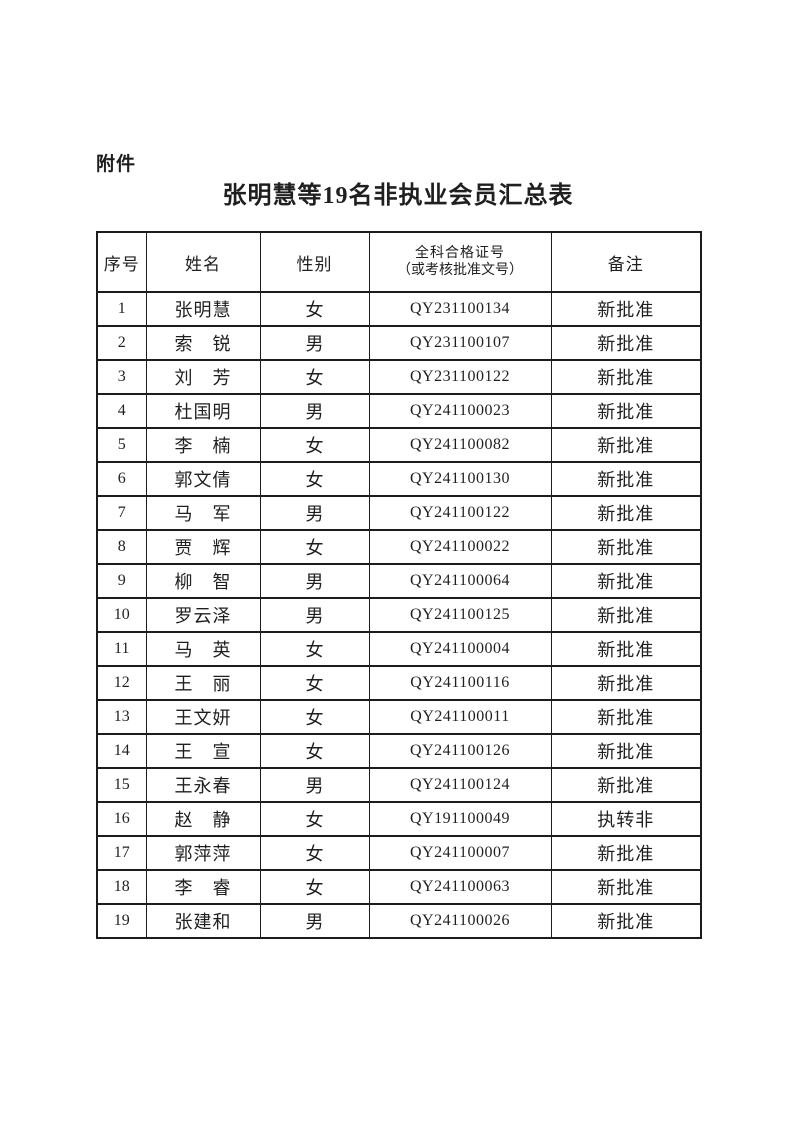 This screenshot has width=800, height=1132. I want to click on cell-index: 4, so click(121, 411).